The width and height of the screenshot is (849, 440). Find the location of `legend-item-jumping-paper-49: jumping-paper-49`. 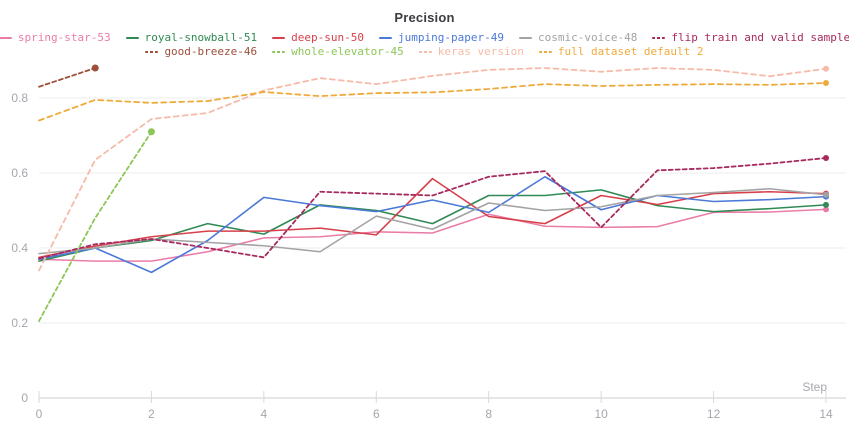

legend-item-jumping-paper-49: jumping-paper-49 is located at coordinates (441, 38).